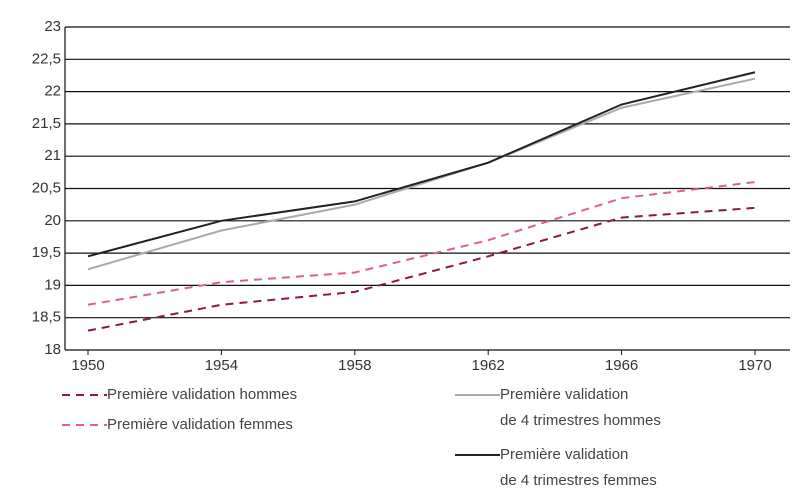  I want to click on y-tick-label: 18,5, so click(46, 317).